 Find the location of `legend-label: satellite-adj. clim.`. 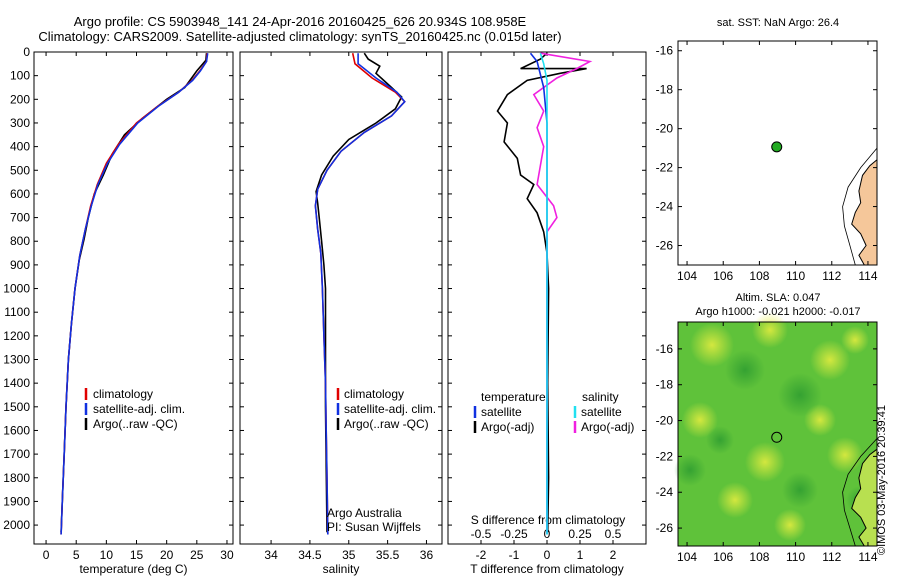

legend-label: satellite-adj. clim. is located at coordinates (390, 409).